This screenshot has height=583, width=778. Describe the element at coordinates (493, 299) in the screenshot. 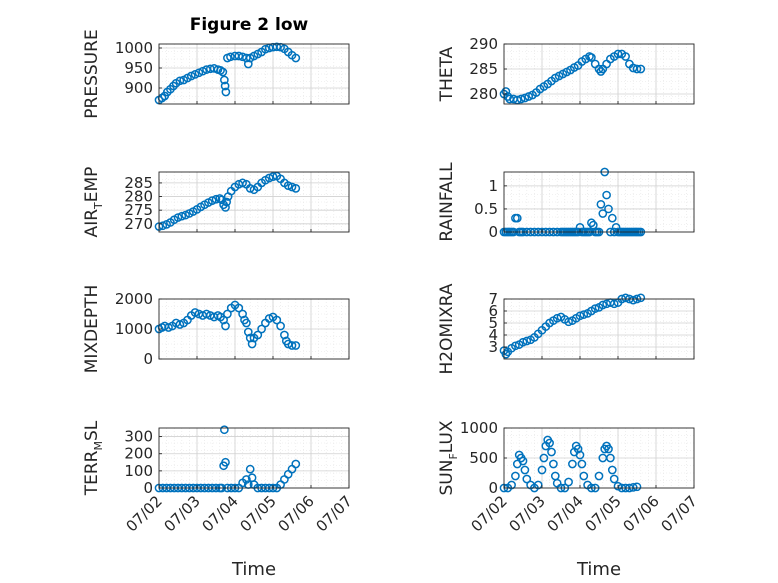

I see `y-tick-label: 7` at that location.